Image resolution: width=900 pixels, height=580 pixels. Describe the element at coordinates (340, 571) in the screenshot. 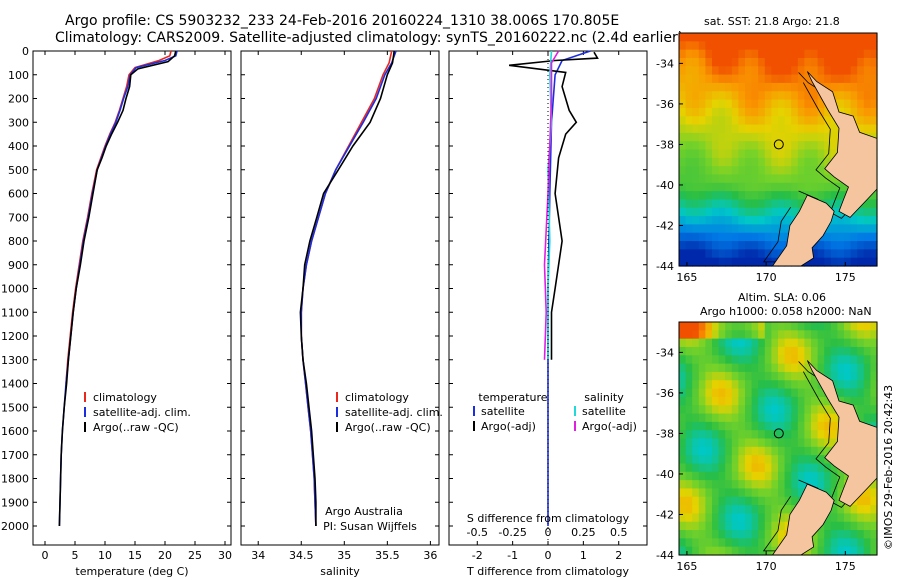

I see `salinity-xlabel: salinity` at that location.